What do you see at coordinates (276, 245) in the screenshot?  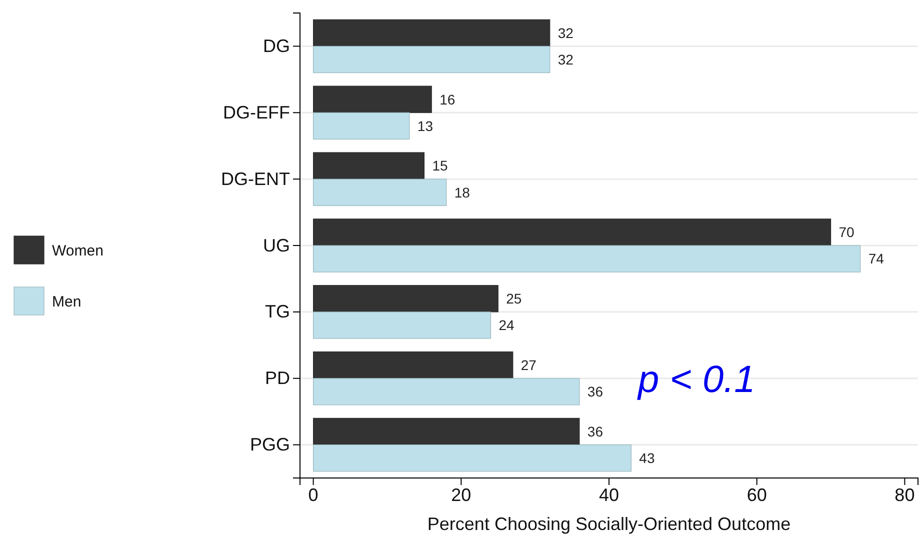 I see `y-tick-label: UG` at bounding box center [276, 245].